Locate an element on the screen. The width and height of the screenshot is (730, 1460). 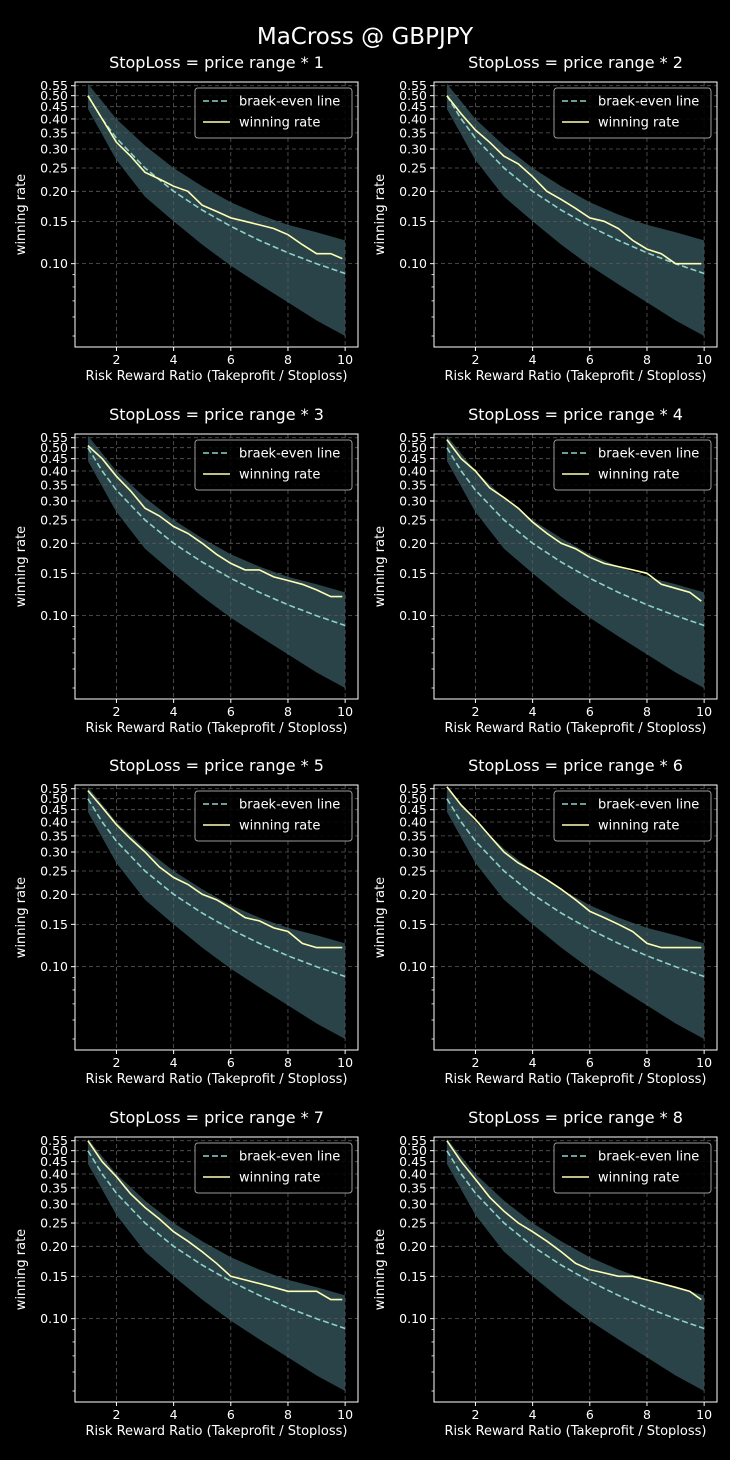
chart-title: StopLoss = price range * 8 is located at coordinates (575, 1117).